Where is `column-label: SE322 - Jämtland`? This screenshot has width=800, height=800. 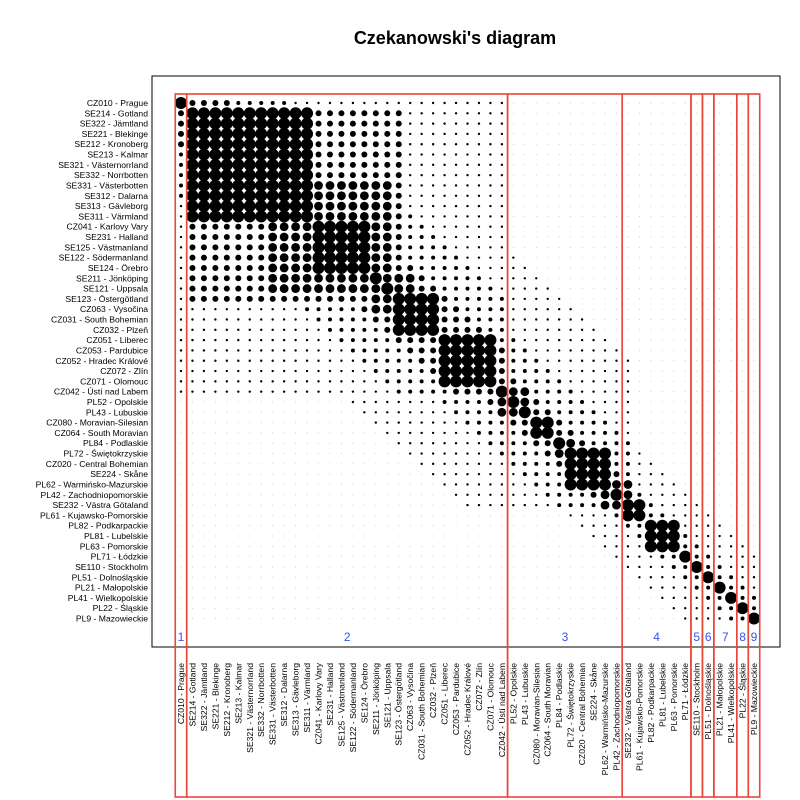 column-label: SE322 - Jämtland is located at coordinates (204, 697).